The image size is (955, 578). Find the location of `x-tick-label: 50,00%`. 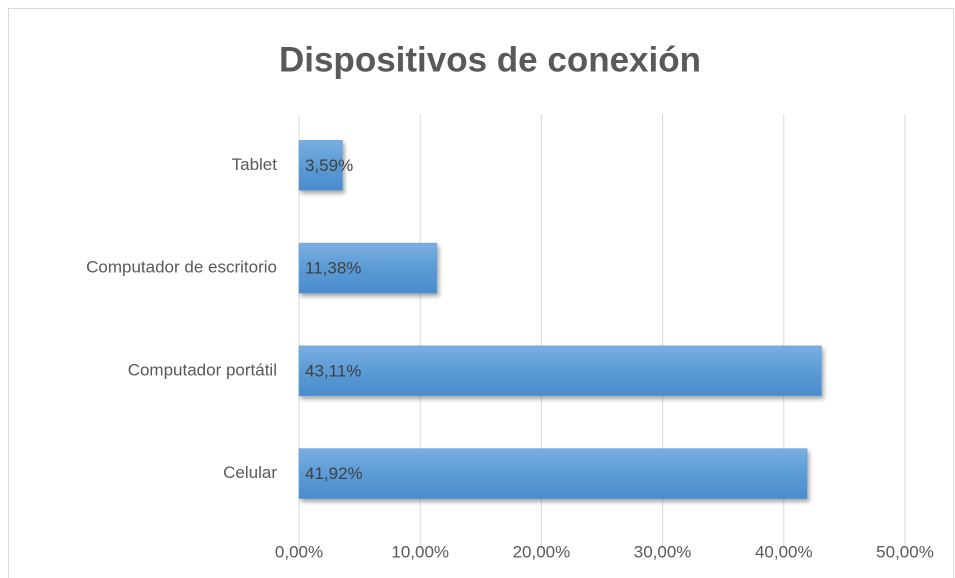

x-tick-label: 50,00% is located at coordinates (905, 551).